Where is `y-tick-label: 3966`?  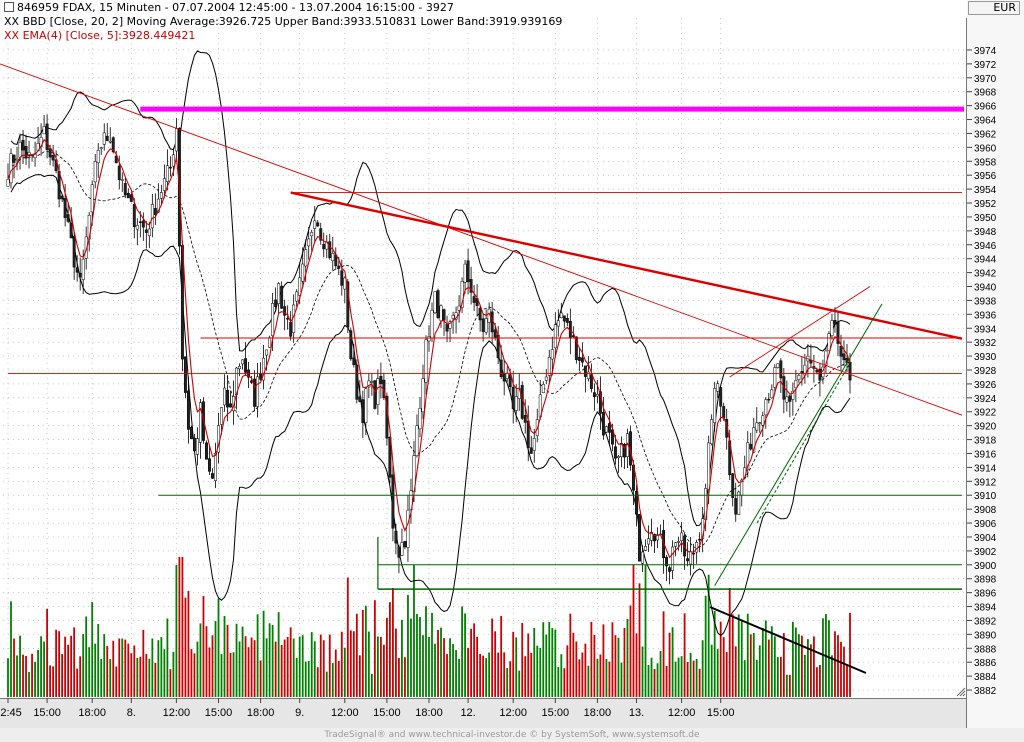
y-tick-label: 3966 is located at coordinates (985, 107).